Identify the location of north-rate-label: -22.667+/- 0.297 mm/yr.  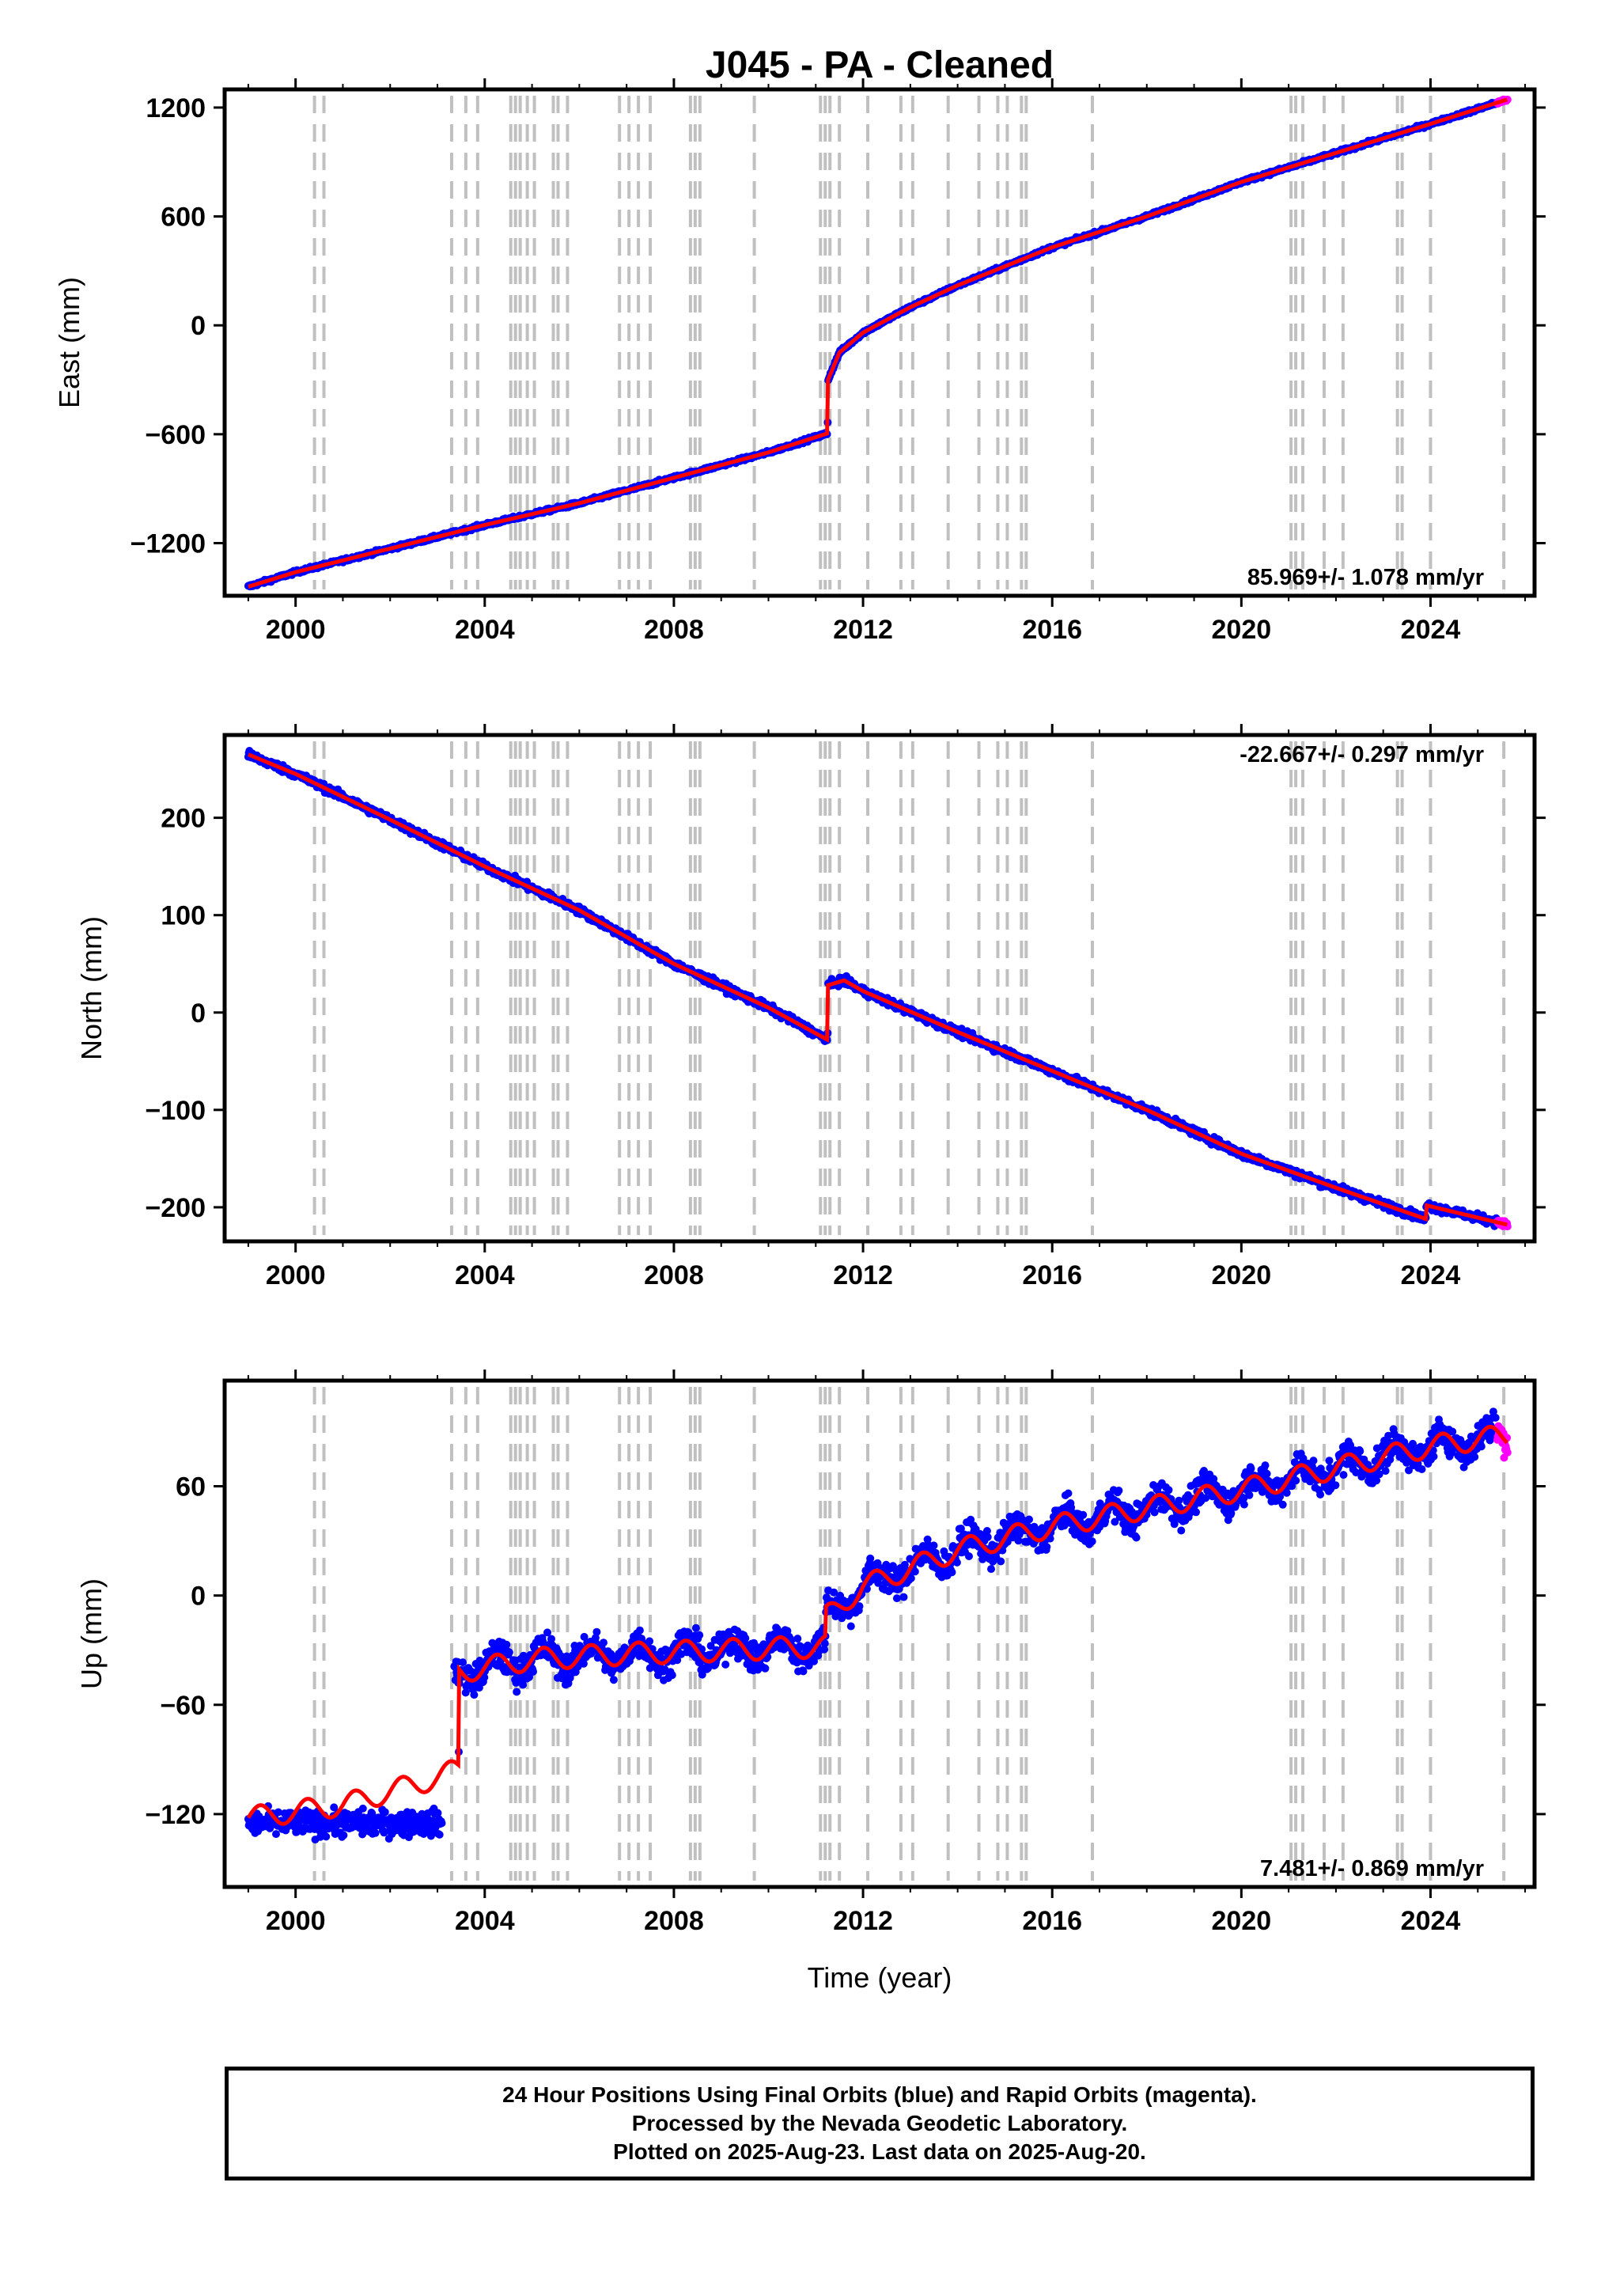
(1362, 755).